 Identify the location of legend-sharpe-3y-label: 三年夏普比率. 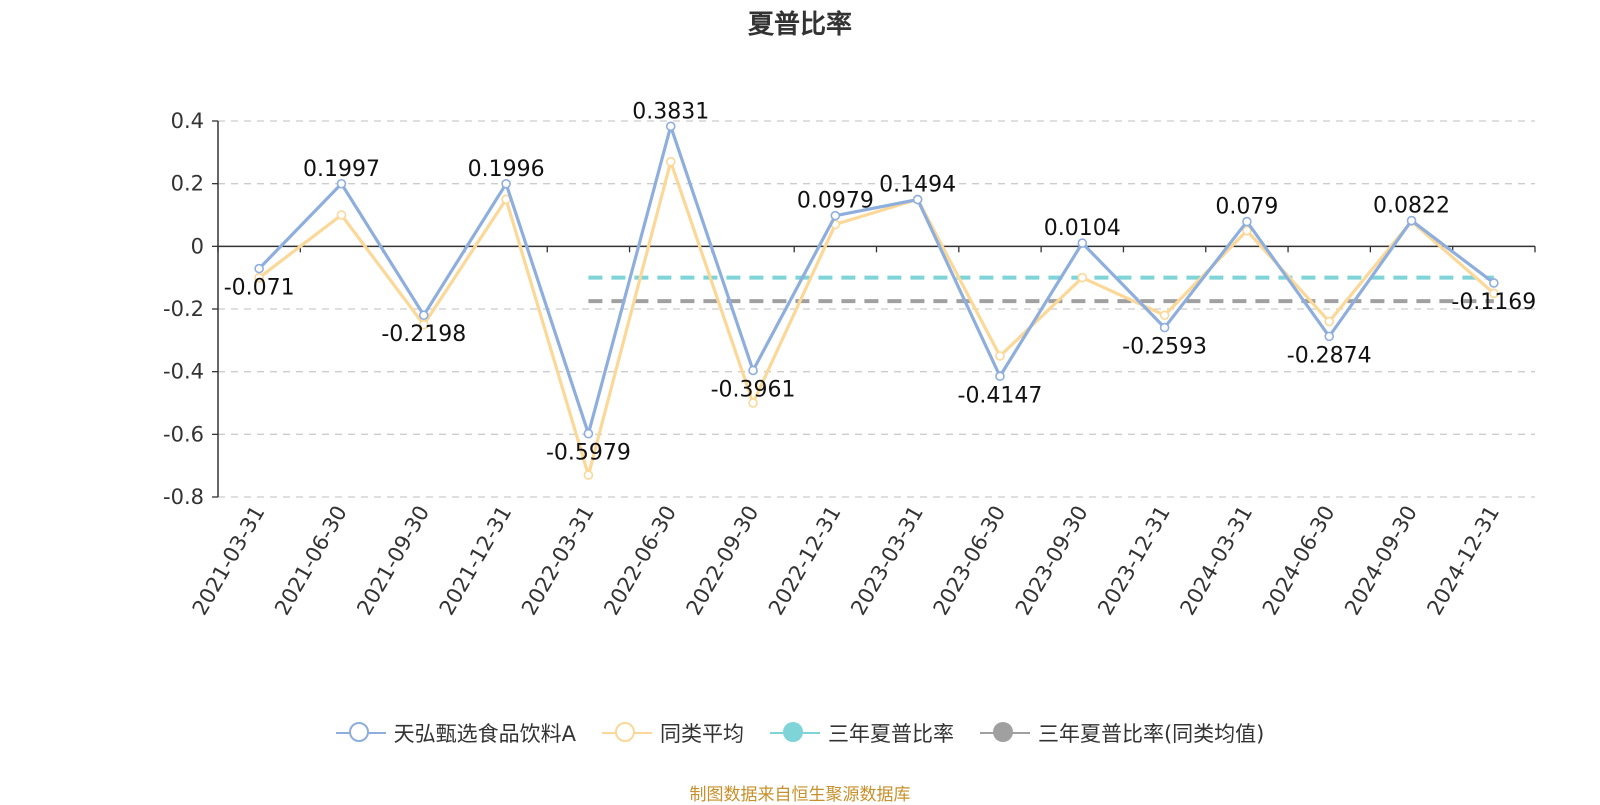
(890, 734).